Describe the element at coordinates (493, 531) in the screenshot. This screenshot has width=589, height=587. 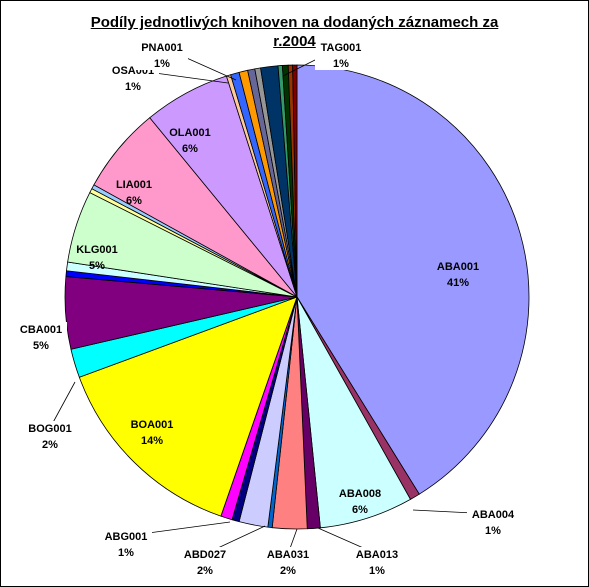
I see `slice-label-pct-aba004: 1%` at that location.